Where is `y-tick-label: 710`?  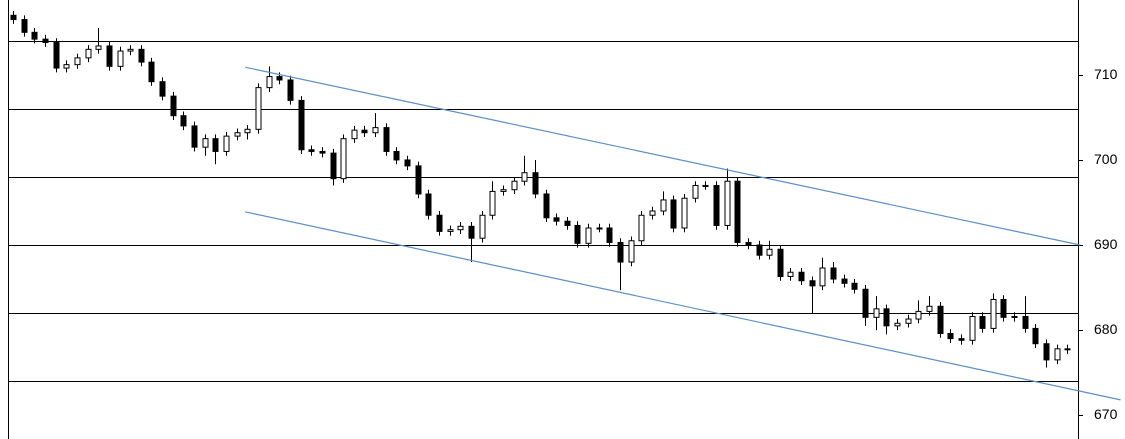 y-tick-label: 710 is located at coordinates (1106, 74).